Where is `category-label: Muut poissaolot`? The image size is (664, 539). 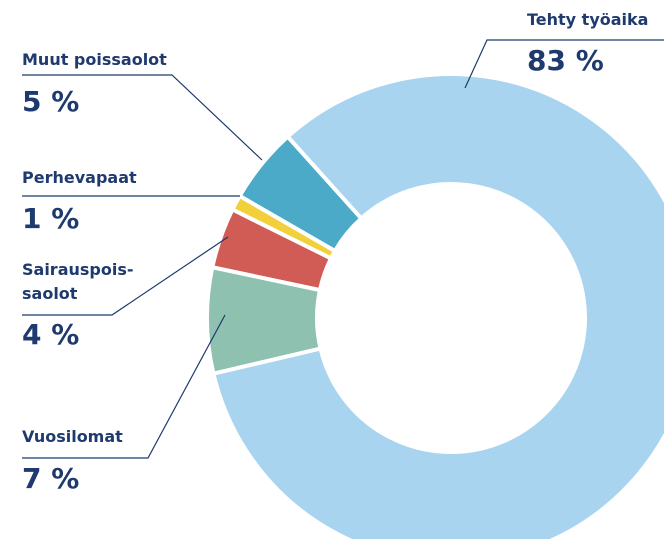
category-label: Muut poissaolot is located at coordinates (94, 59).